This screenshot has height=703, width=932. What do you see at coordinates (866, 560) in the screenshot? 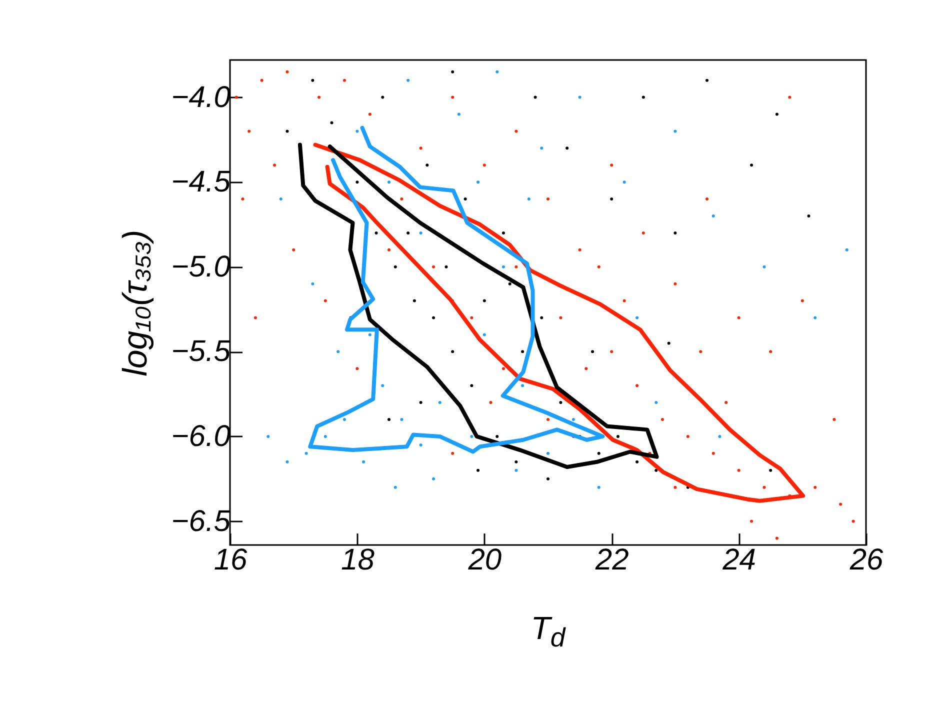
I see `x-tick-label: 26` at bounding box center [866, 560].